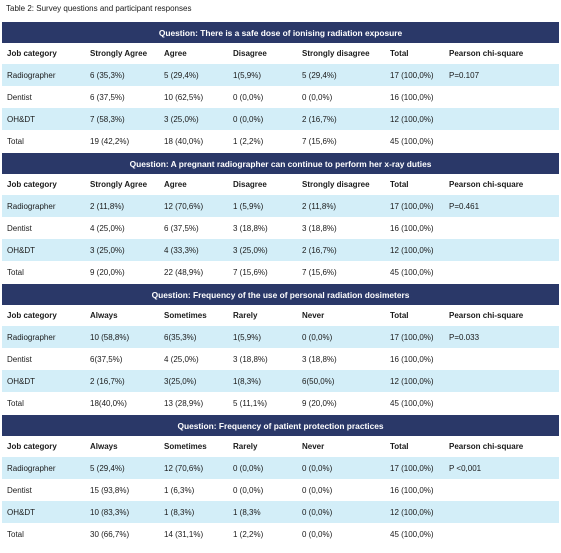  What do you see at coordinates (122, 381) in the screenshot?
I see `response-cell-1: 2 (16,7%)` at bounding box center [122, 381].